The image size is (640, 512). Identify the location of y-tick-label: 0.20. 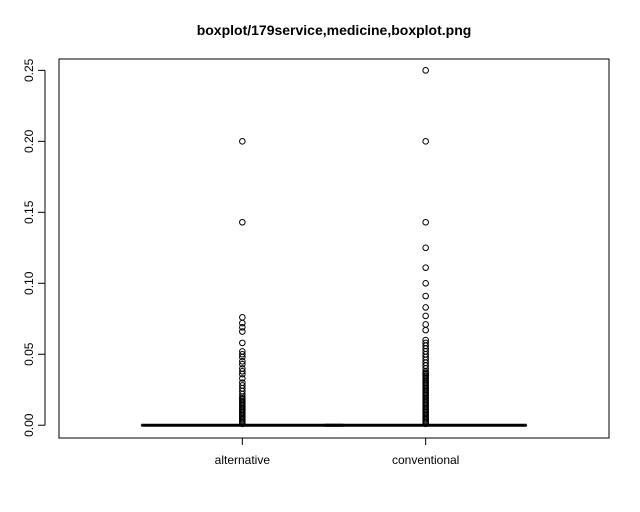
(29, 141).